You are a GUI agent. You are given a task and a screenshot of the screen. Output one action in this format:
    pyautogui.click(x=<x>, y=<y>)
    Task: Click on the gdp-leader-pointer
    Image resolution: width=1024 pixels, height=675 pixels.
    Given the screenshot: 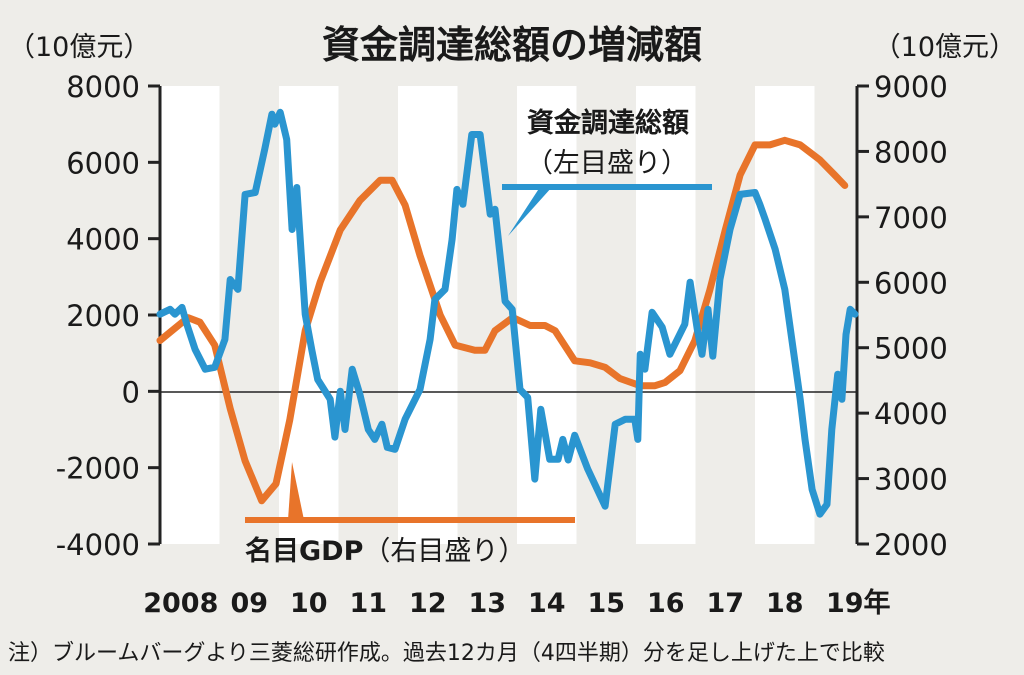 What is the action you would take?
    pyautogui.click(x=296, y=491)
    